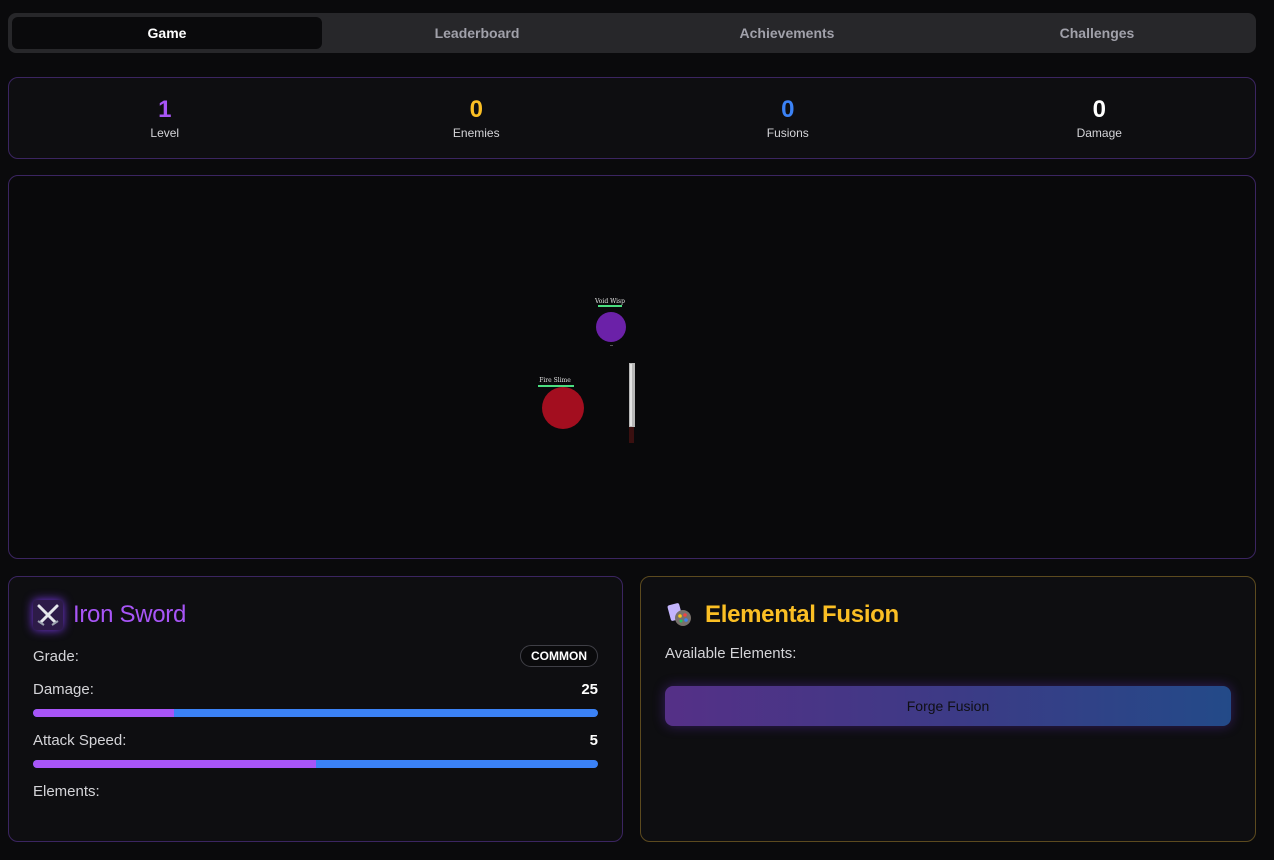 The width and height of the screenshot is (1274, 860). What do you see at coordinates (589, 689) in the screenshot?
I see `damage-number: 25` at bounding box center [589, 689].